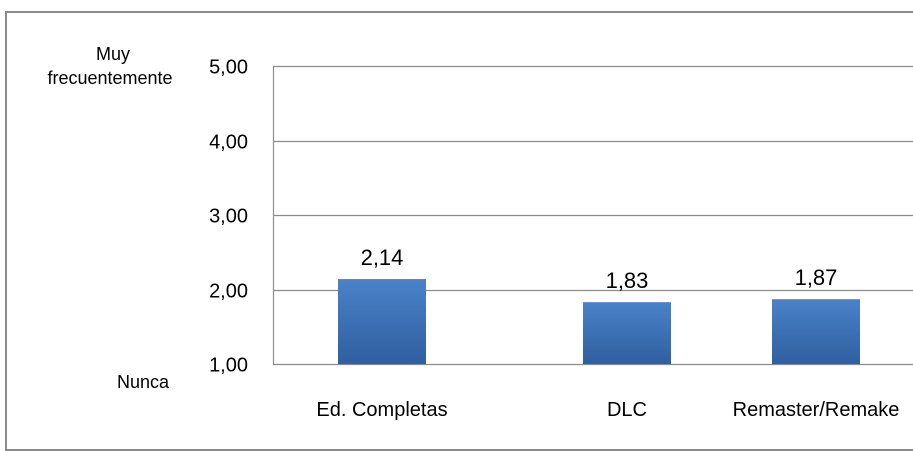 This screenshot has width=913, height=451. What do you see at coordinates (228, 143) in the screenshot?
I see `y-tick-label: 4,00` at bounding box center [228, 143].